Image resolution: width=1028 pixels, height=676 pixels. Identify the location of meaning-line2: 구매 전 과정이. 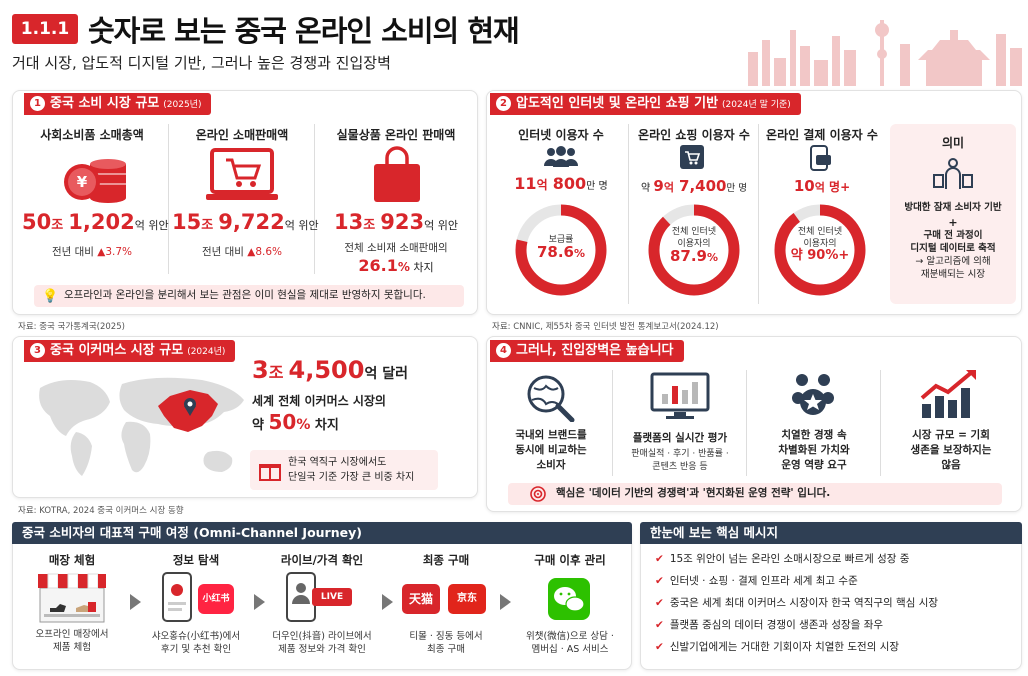
(953, 235).